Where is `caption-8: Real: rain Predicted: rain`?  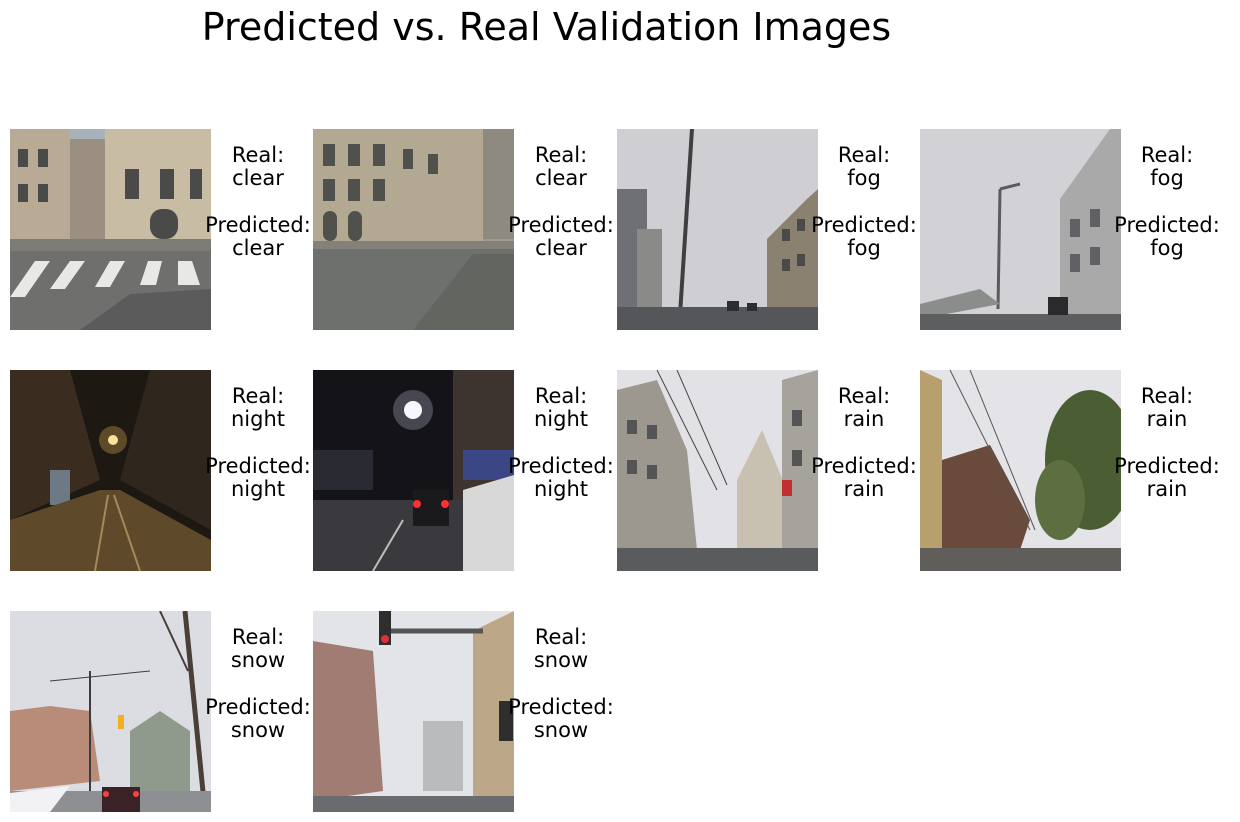
caption-8: Real: rain Predicted: rain is located at coordinates (1167, 443).